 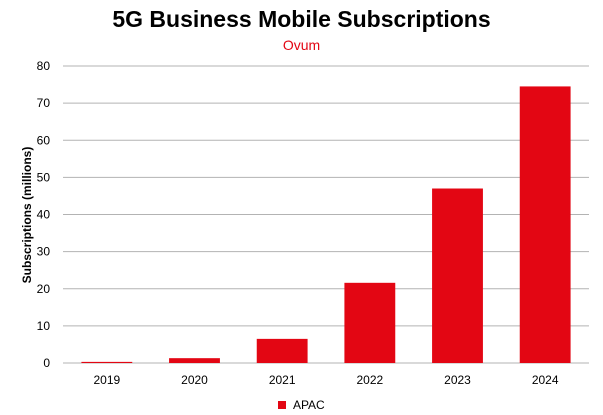 What do you see at coordinates (457, 380) in the screenshot?
I see `x-tick-label: 2023` at bounding box center [457, 380].